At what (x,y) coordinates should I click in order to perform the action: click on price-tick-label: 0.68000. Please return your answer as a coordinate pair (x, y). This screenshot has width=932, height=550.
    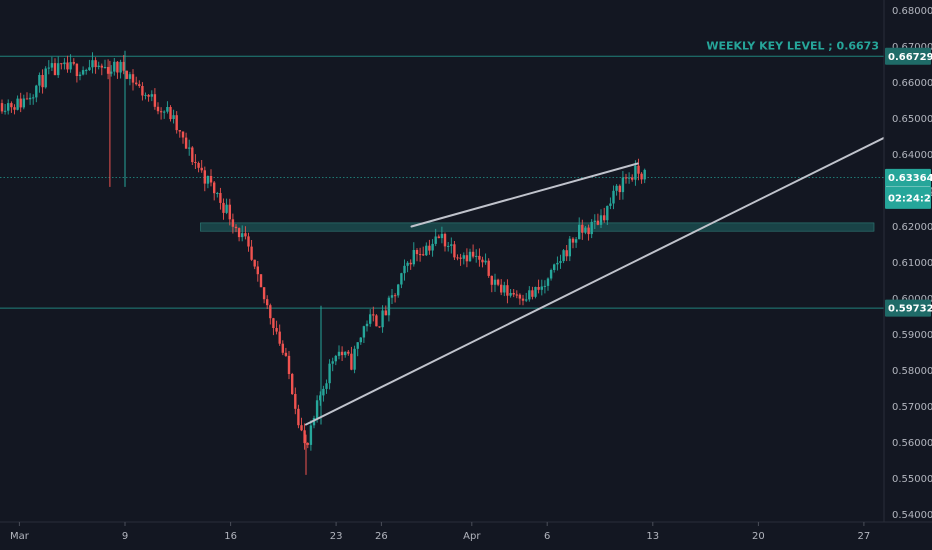
    Looking at the image, I should click on (912, 11).